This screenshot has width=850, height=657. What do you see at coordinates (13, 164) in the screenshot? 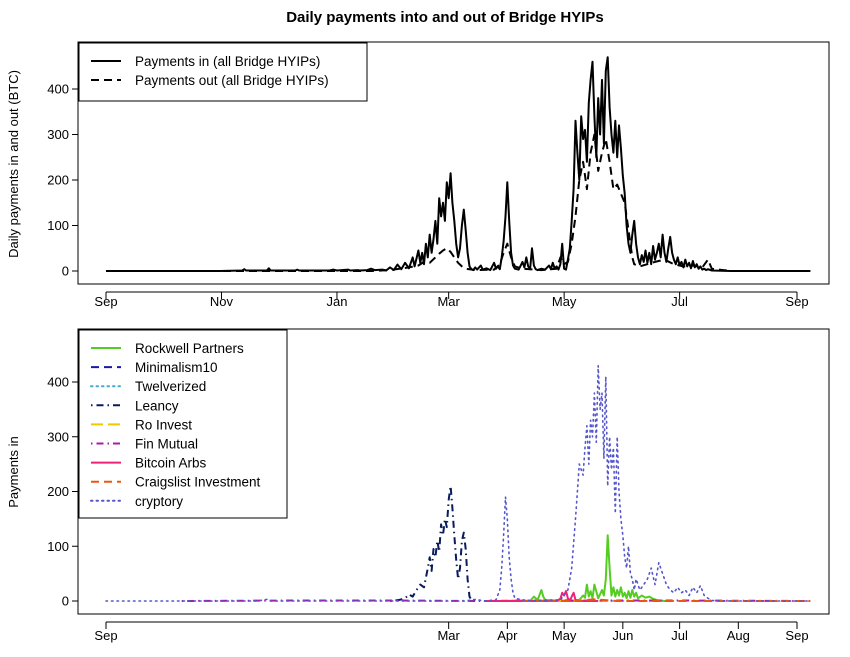
I see `y-axis-label: Daily payments in and out (BTC)` at bounding box center [13, 164].